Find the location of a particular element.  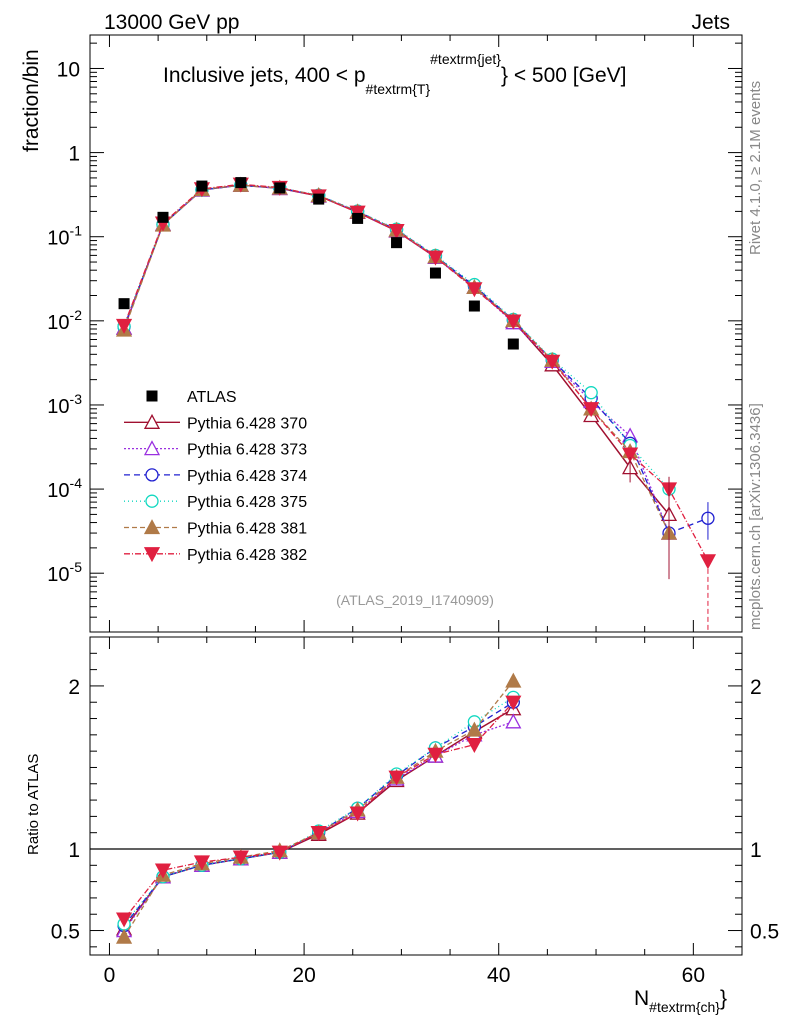

legend-label: Pythia 6.428 373 is located at coordinates (247, 450).